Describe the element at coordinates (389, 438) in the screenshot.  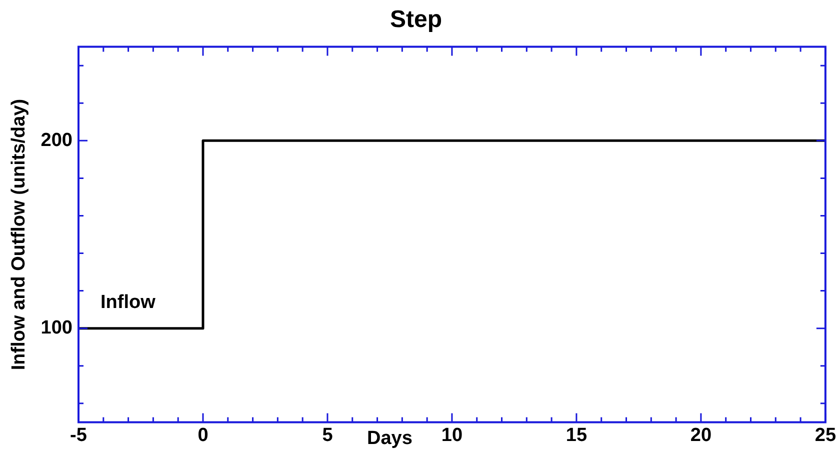
I see `x-axis-title: Days` at that location.